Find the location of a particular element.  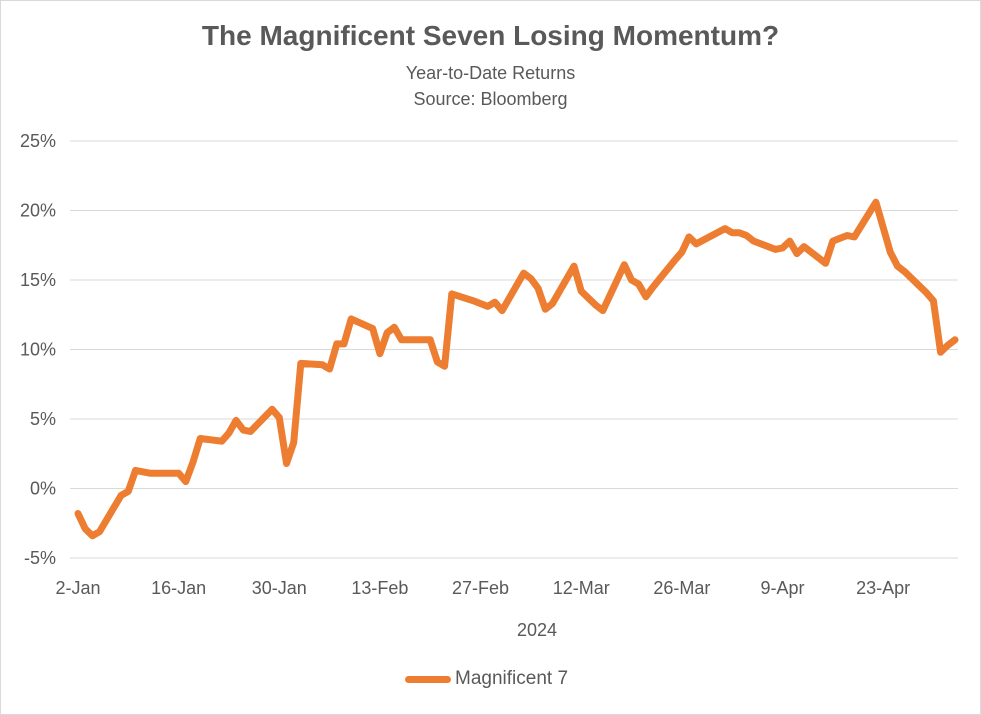

x-tick-label: 12-Mar is located at coordinates (581, 588).